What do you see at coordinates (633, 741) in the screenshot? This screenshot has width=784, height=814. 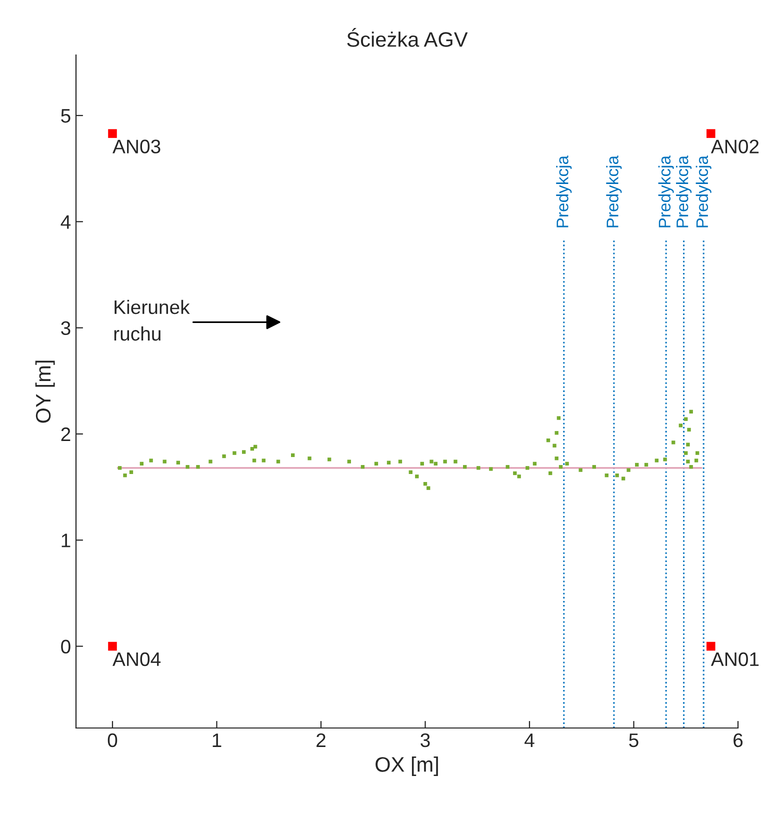 I see `x-tick-label: 5` at bounding box center [633, 741].